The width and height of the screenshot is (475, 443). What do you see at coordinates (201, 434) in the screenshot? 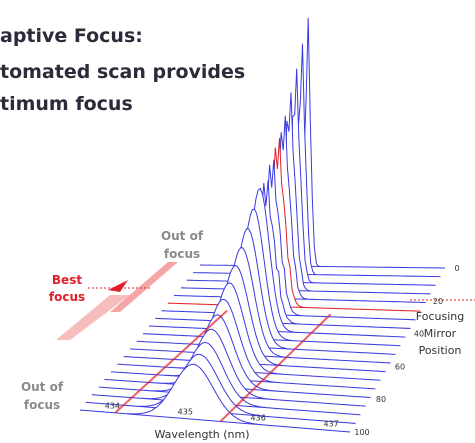
I see `x-axis-label: Wavelength (nm)` at bounding box center [201, 434].